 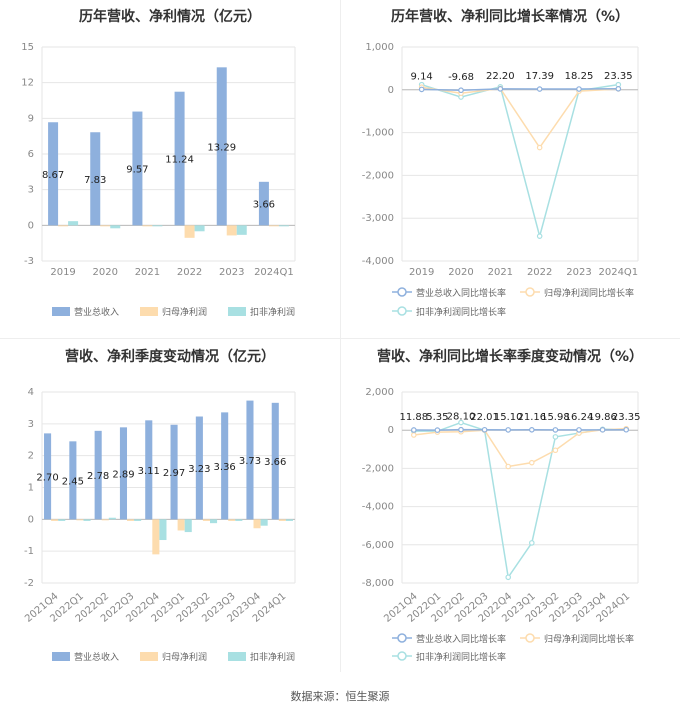 I want to click on chart-title: 历年营收、净利同比增长率情况（%）, so click(x=510, y=17).